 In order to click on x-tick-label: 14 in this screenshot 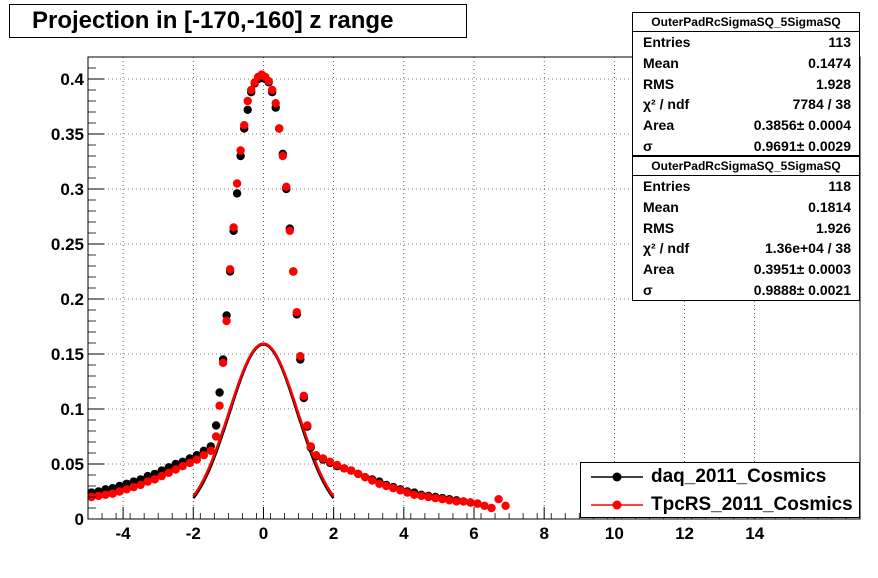, I will do `click(754, 533)`.